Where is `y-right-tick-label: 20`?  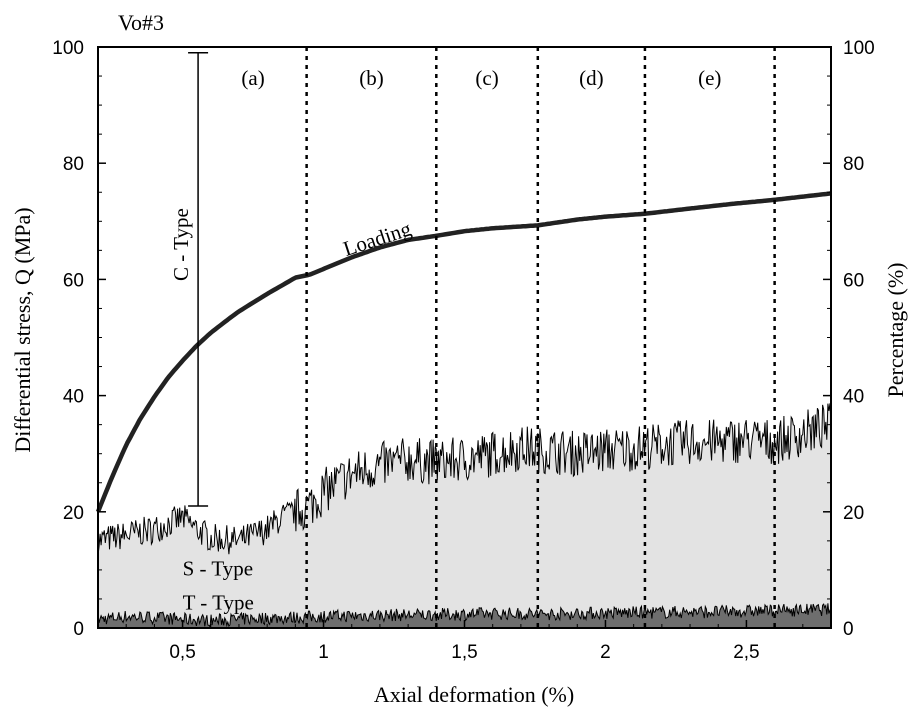 y-right-tick-label: 20 is located at coordinates (853, 513).